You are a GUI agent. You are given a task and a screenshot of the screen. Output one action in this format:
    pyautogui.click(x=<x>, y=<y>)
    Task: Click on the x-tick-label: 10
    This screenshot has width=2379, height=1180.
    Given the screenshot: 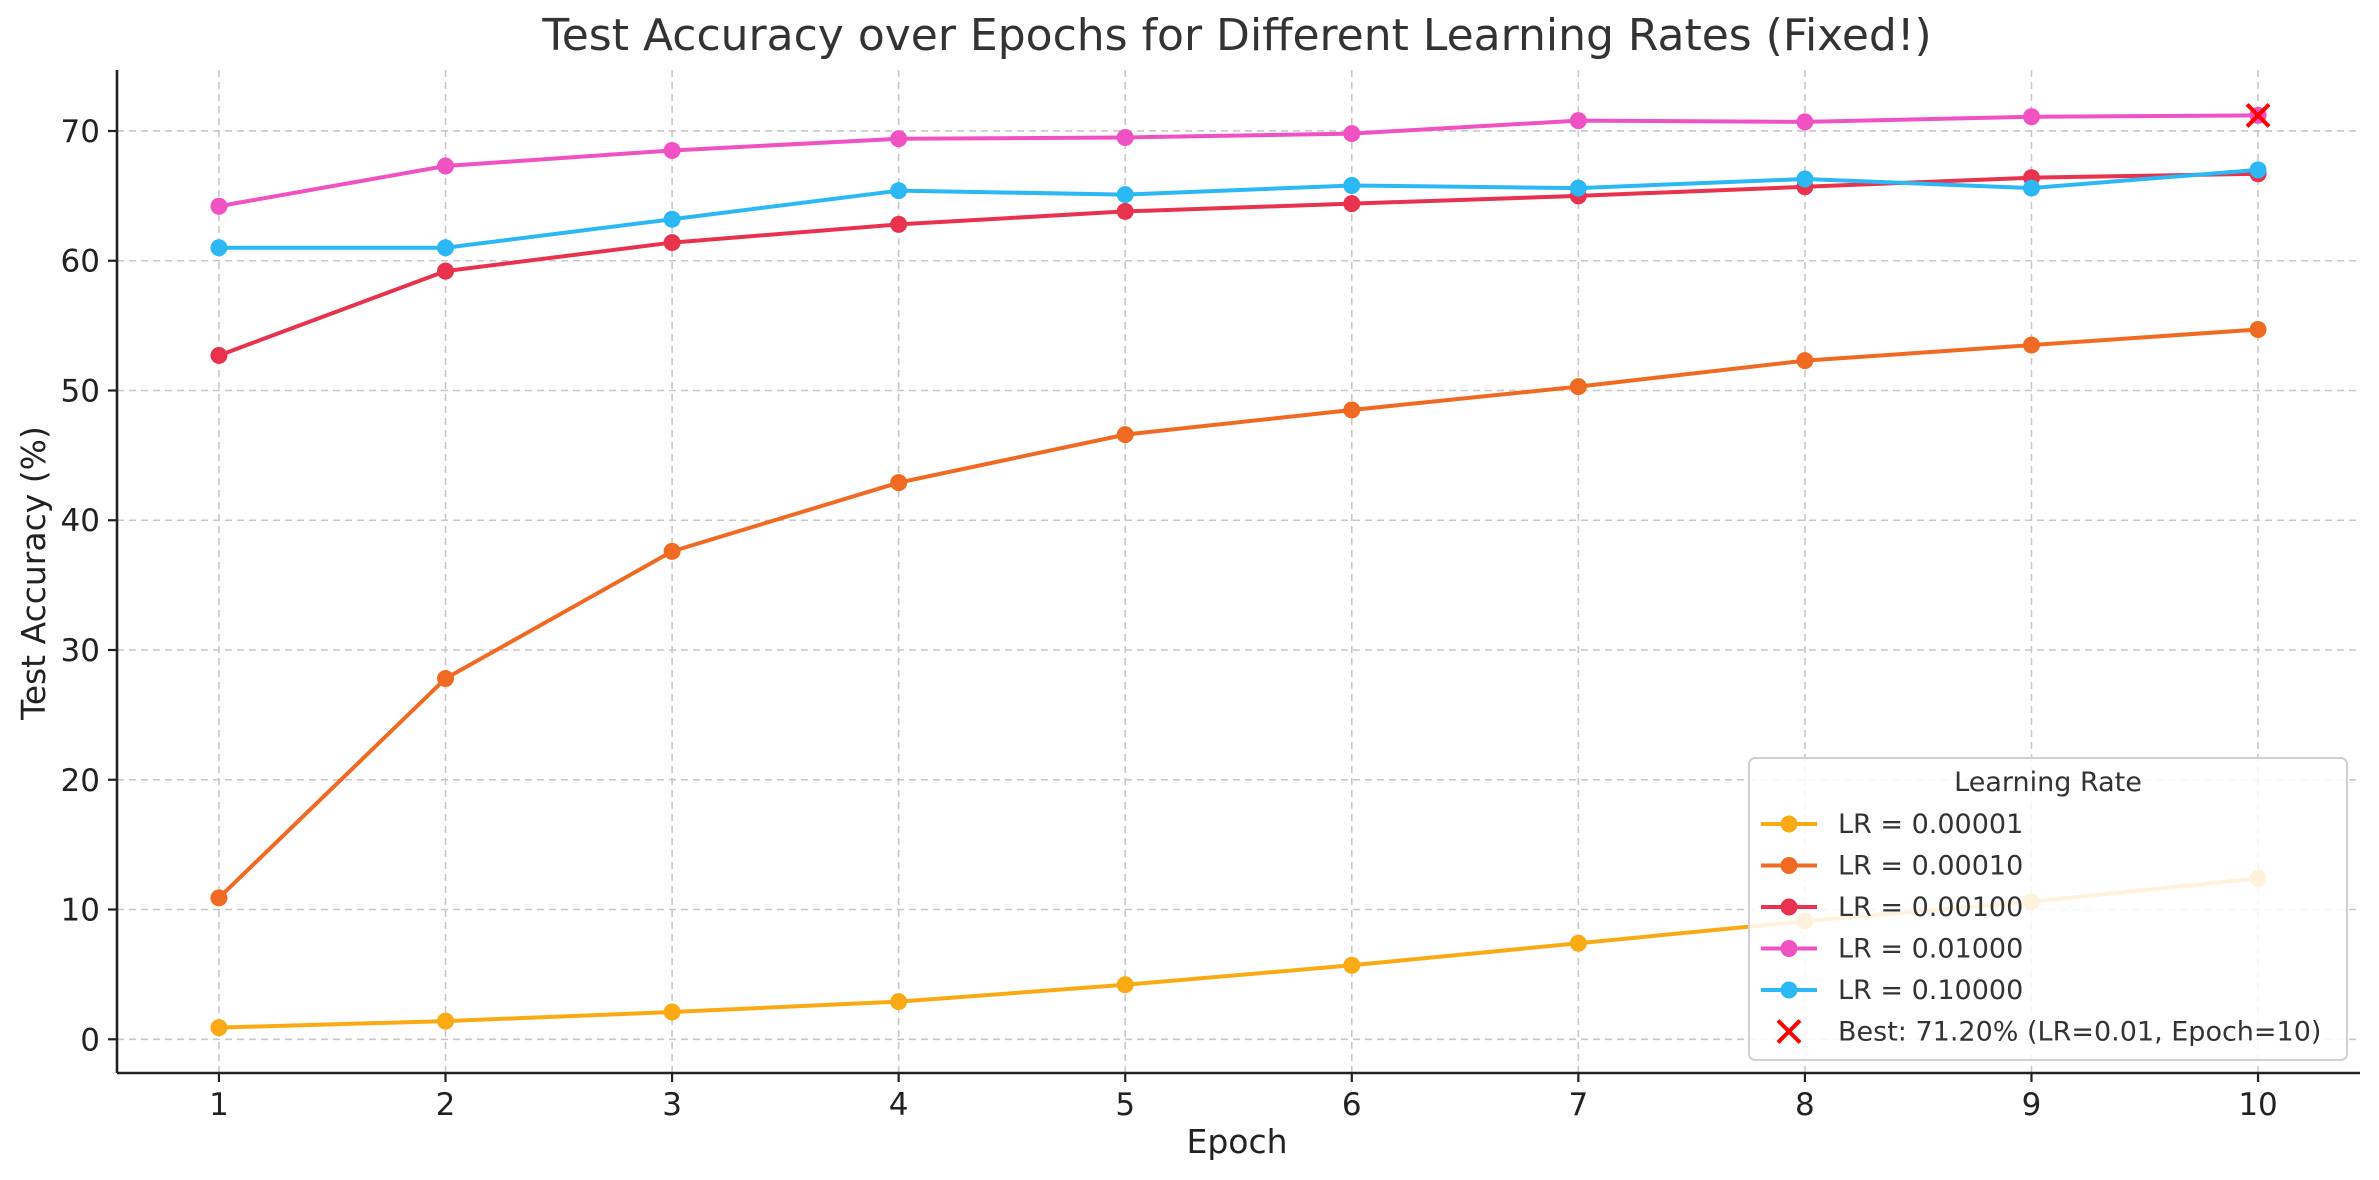 What is the action you would take?
    pyautogui.click(x=2257, y=1105)
    